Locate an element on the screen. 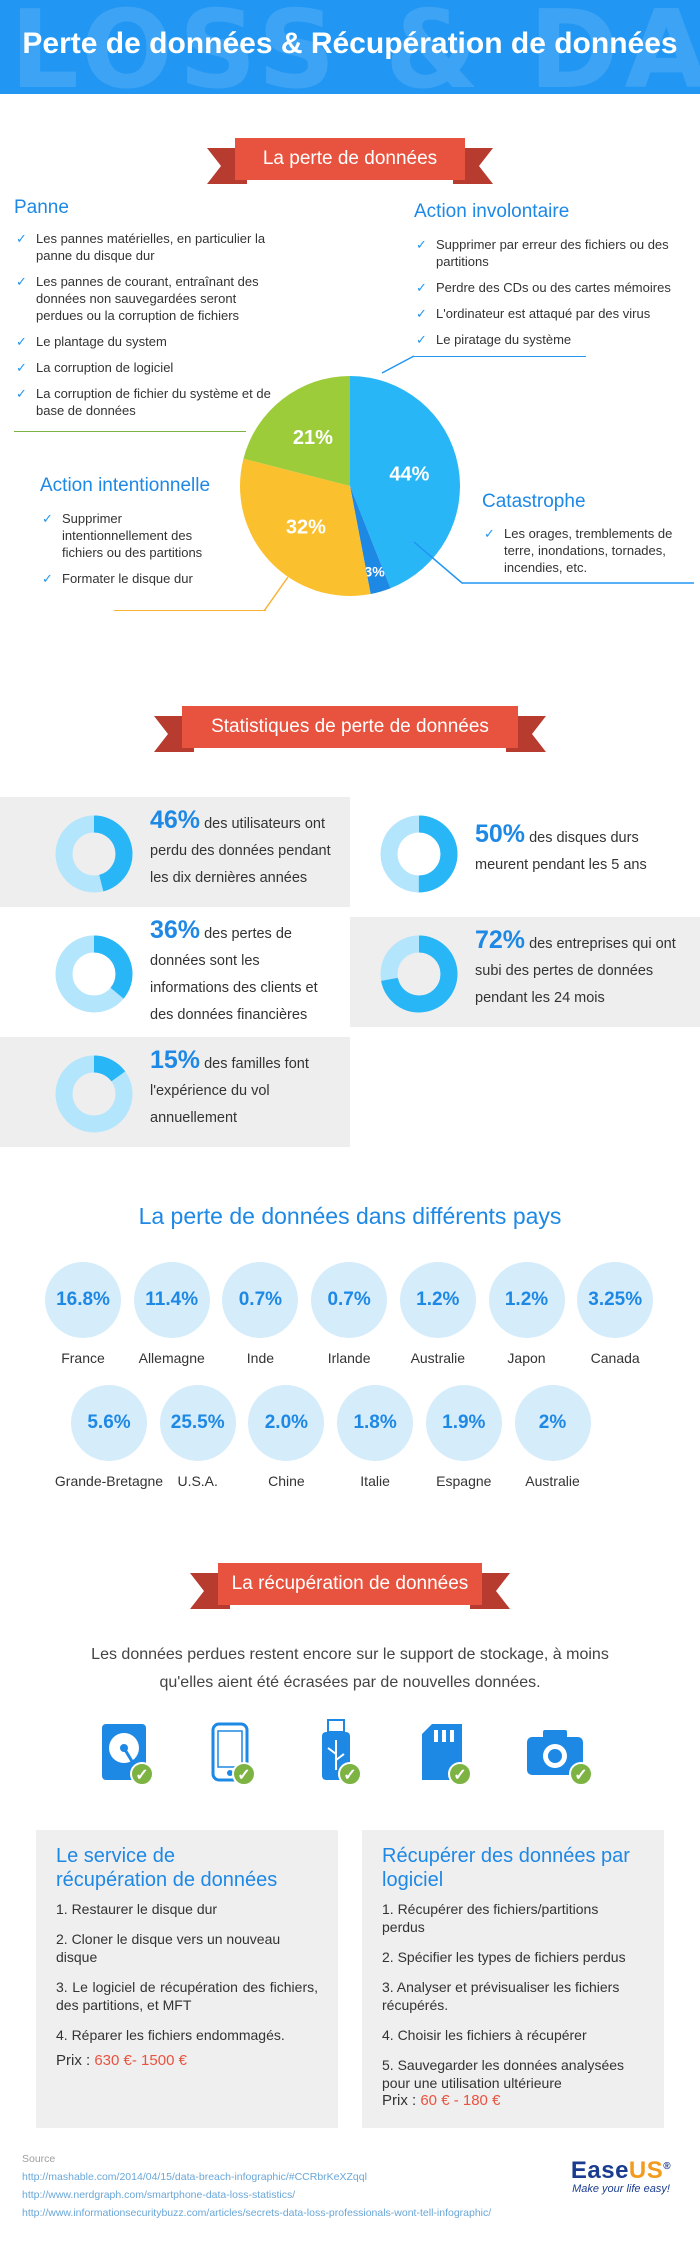  source-label: Source is located at coordinates (39, 2159).